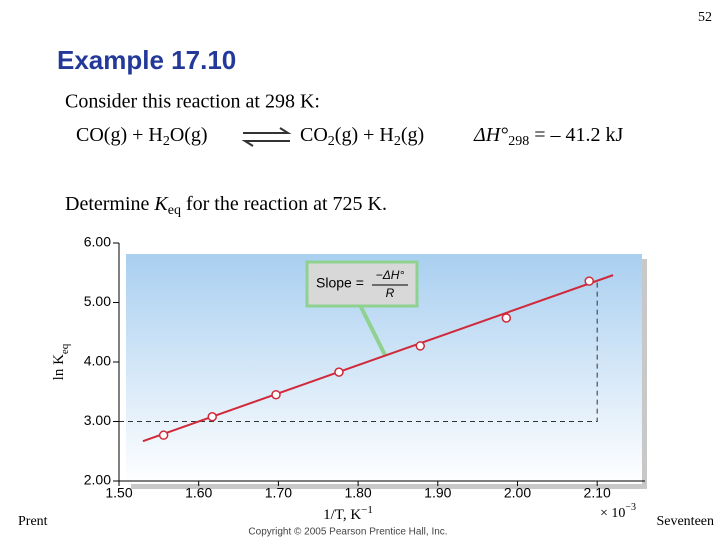 The width and height of the screenshot is (720, 540). I want to click on y-tick-label: 5.00, so click(97, 301).